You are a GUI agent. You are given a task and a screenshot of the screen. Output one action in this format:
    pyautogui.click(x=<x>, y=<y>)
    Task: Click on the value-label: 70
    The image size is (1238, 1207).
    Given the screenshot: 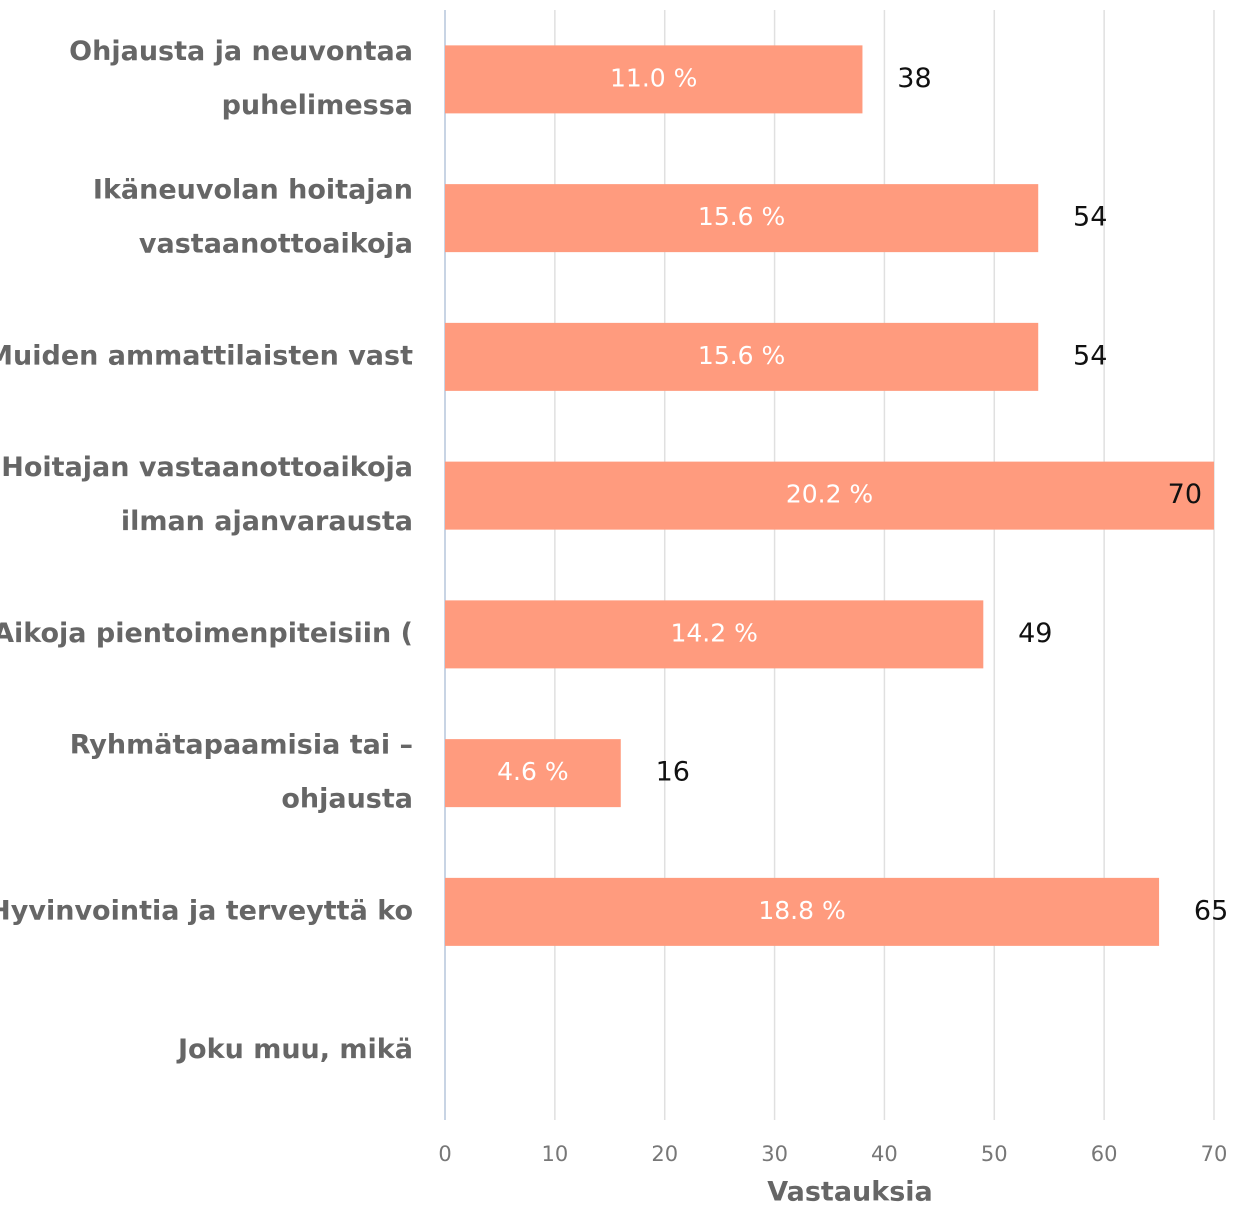 What is the action you would take?
    pyautogui.click(x=1185, y=494)
    